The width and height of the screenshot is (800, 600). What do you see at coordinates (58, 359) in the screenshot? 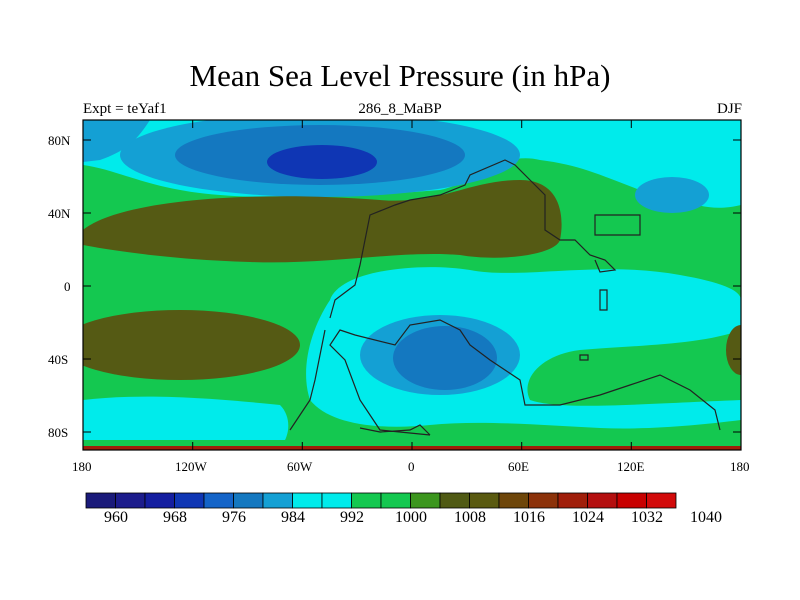
I see `y-tick-40s: 40S` at bounding box center [58, 359].